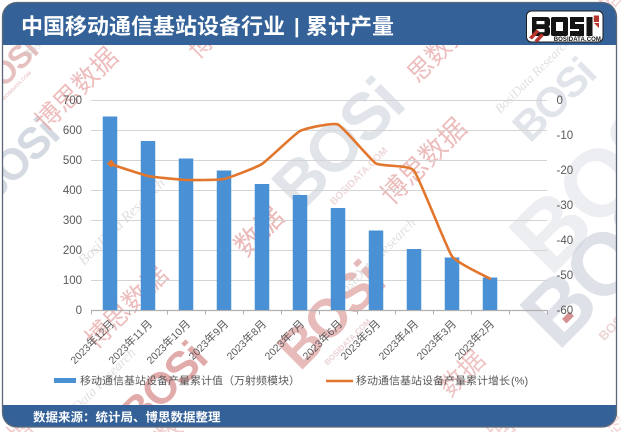 The width and height of the screenshot is (621, 437). I want to click on svg-text: 500, so click(72, 161).